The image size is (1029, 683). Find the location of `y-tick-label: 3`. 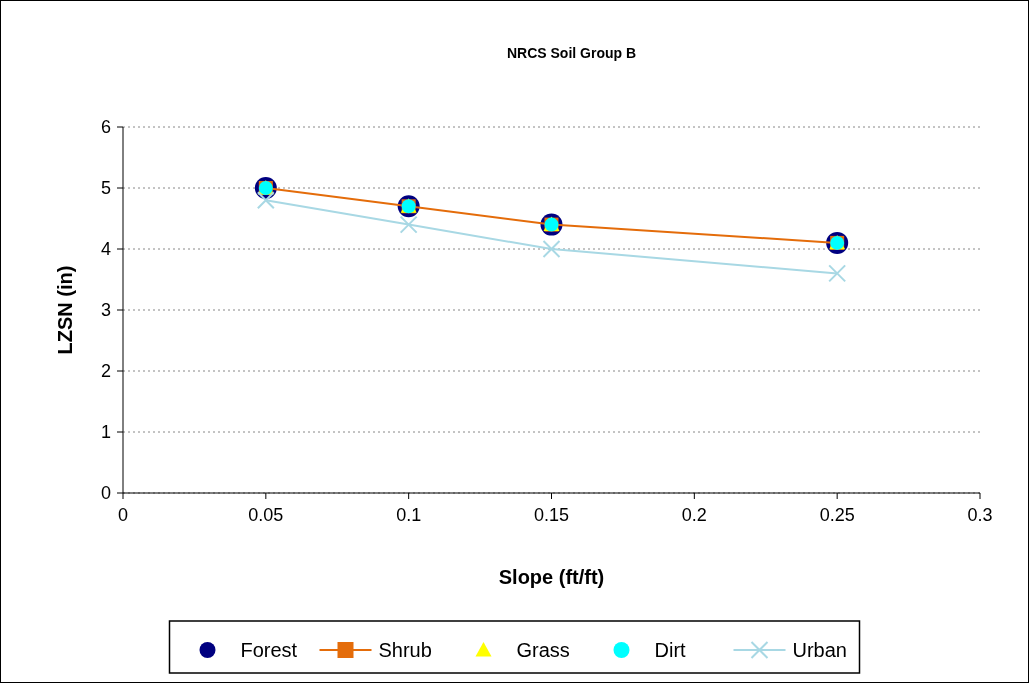

y-tick-label: 3 is located at coordinates (105, 310).